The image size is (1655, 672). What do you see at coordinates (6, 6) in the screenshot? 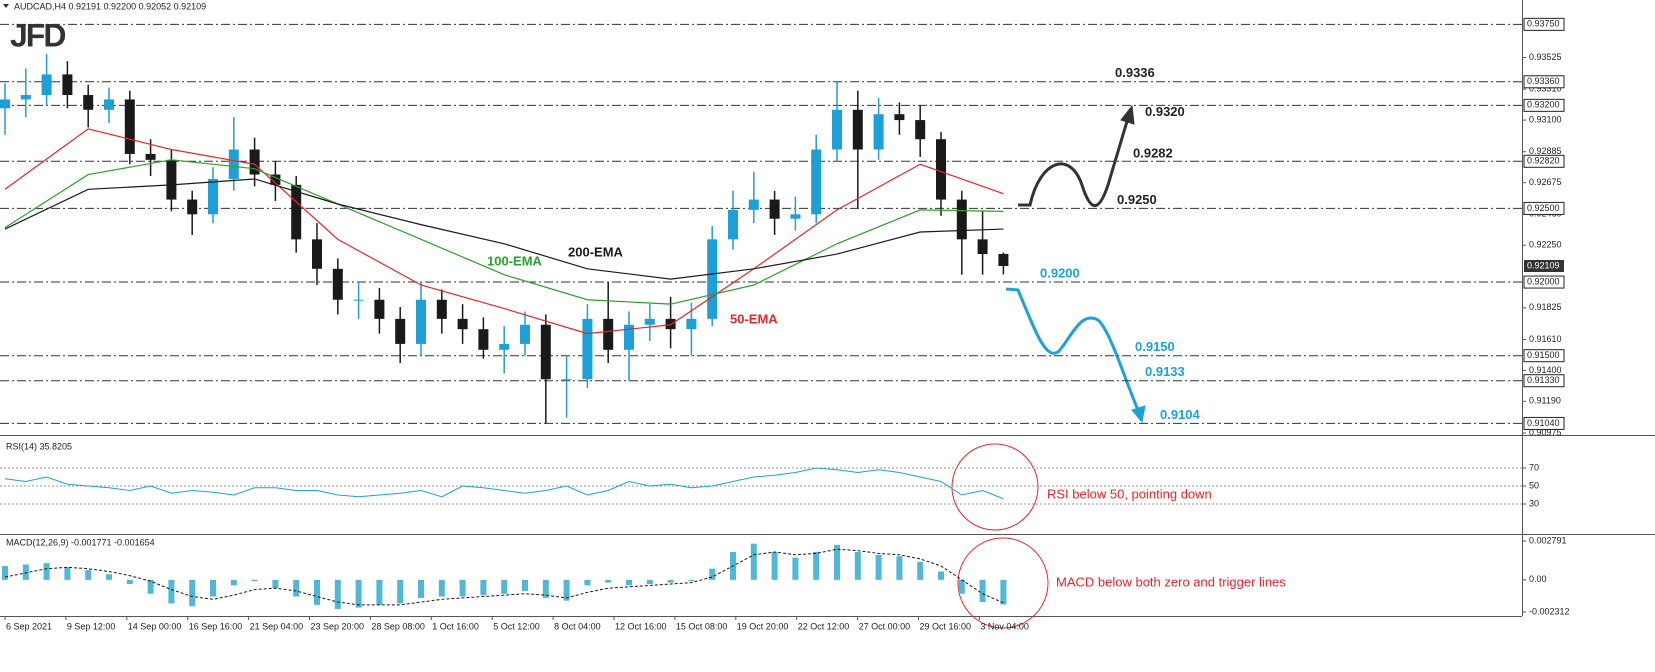
I see `dropdown-icon` at bounding box center [6, 6].